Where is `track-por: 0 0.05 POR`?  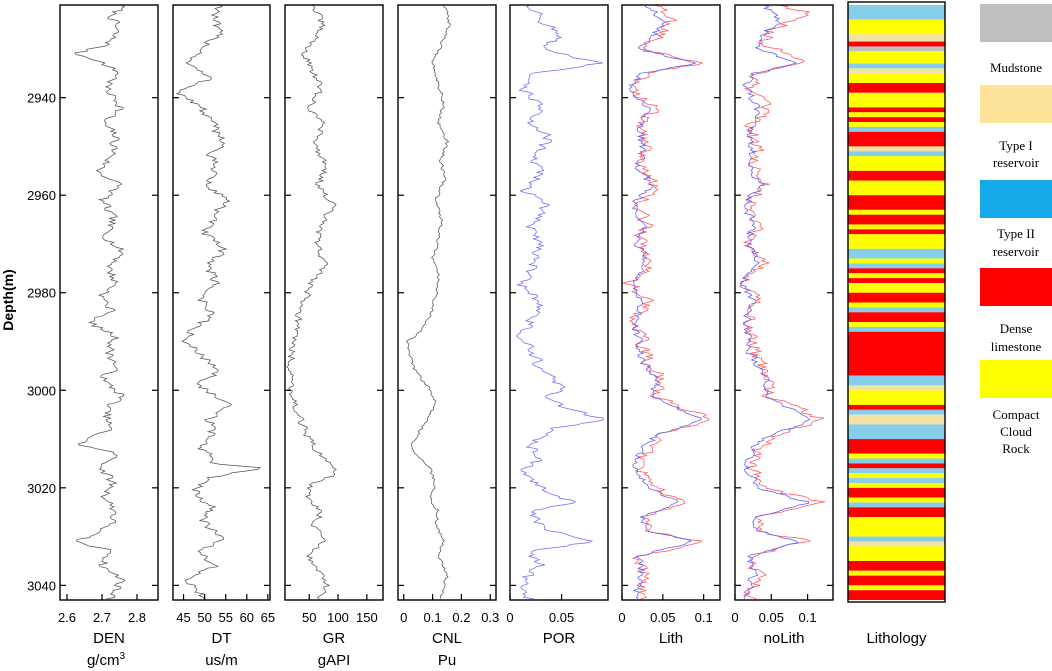
track-por: 0 0.05 POR is located at coordinates (557, 325).